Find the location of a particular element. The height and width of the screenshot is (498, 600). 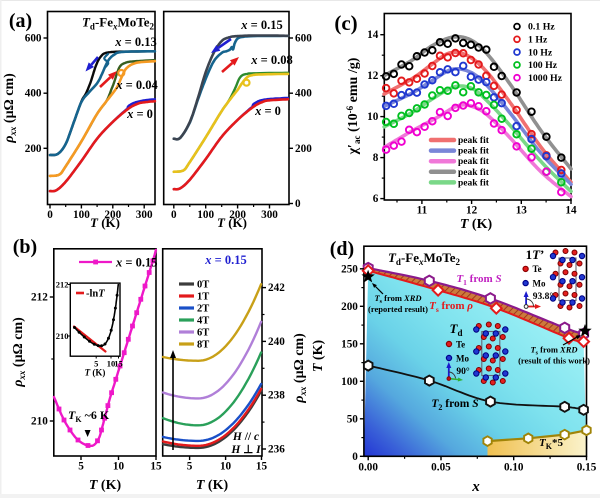

svg-text: TK ~6 K is located at coordinates (89, 416).